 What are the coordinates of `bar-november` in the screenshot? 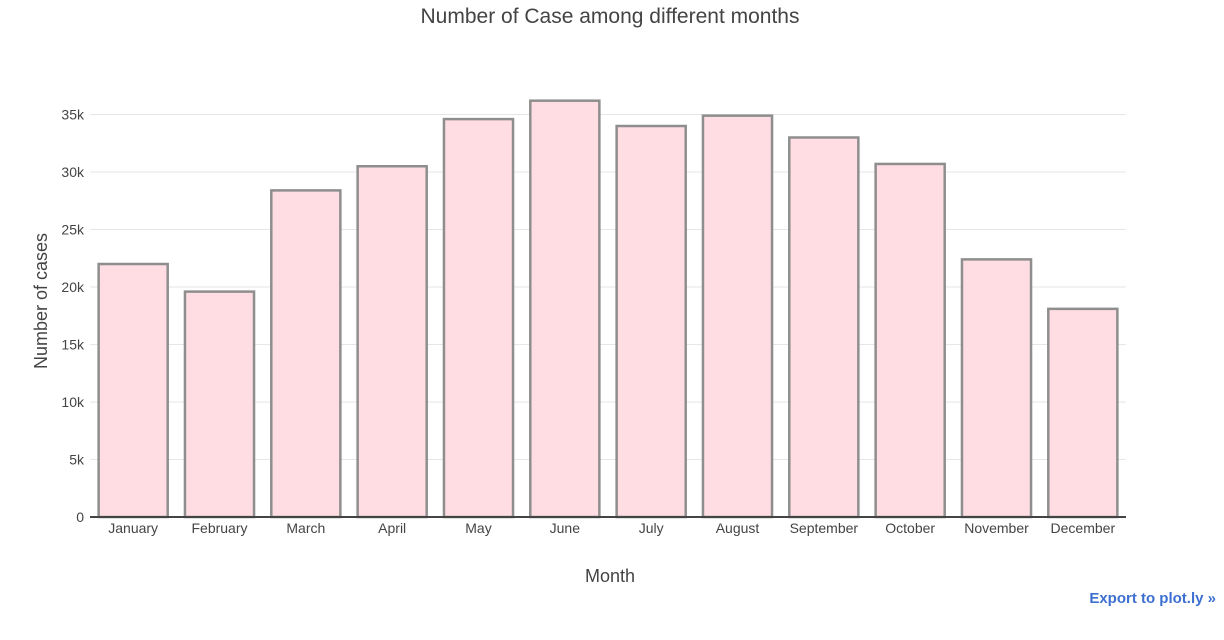 It's located at (996, 388).